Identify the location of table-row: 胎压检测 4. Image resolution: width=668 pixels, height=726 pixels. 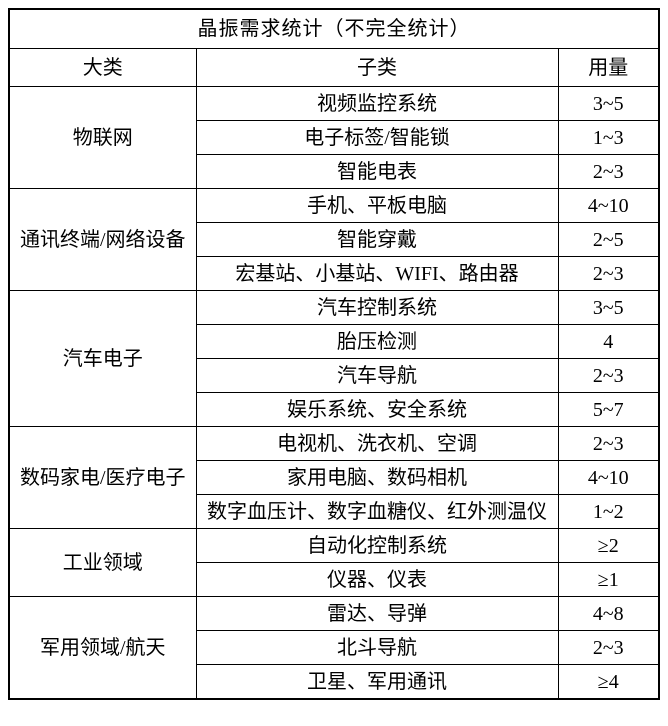
(334, 341).